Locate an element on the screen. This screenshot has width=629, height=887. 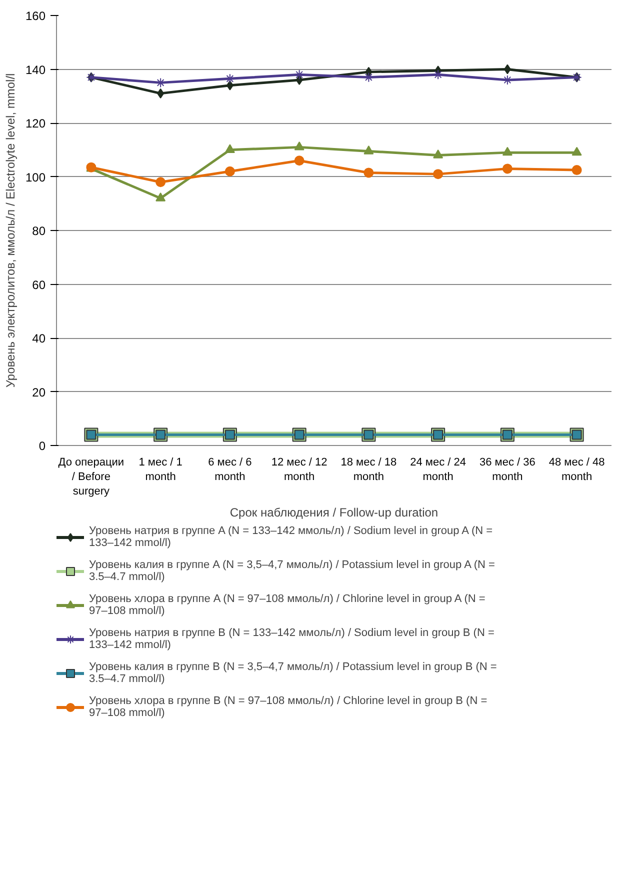
y-axis-title: Уровень электролитов, ммоль/л / Electrolyte level, mmol/l is located at coordinates (10, 230).